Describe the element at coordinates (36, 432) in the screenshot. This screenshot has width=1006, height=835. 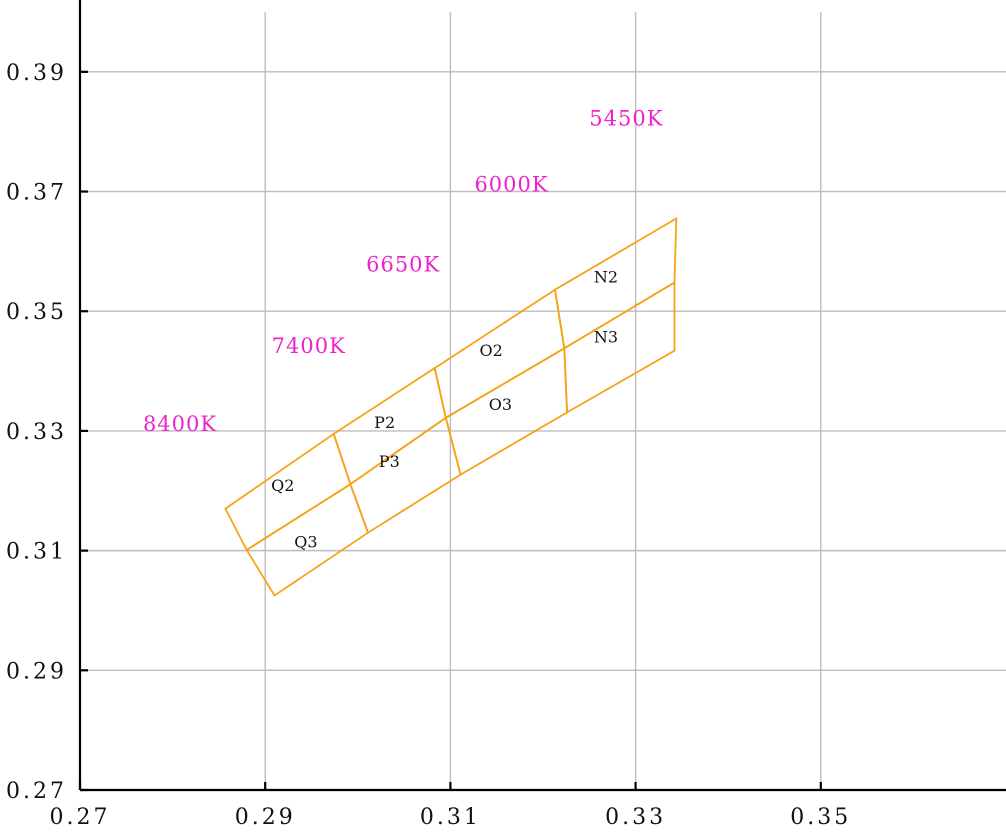
I see `y-tick-label: 0.33` at that location.